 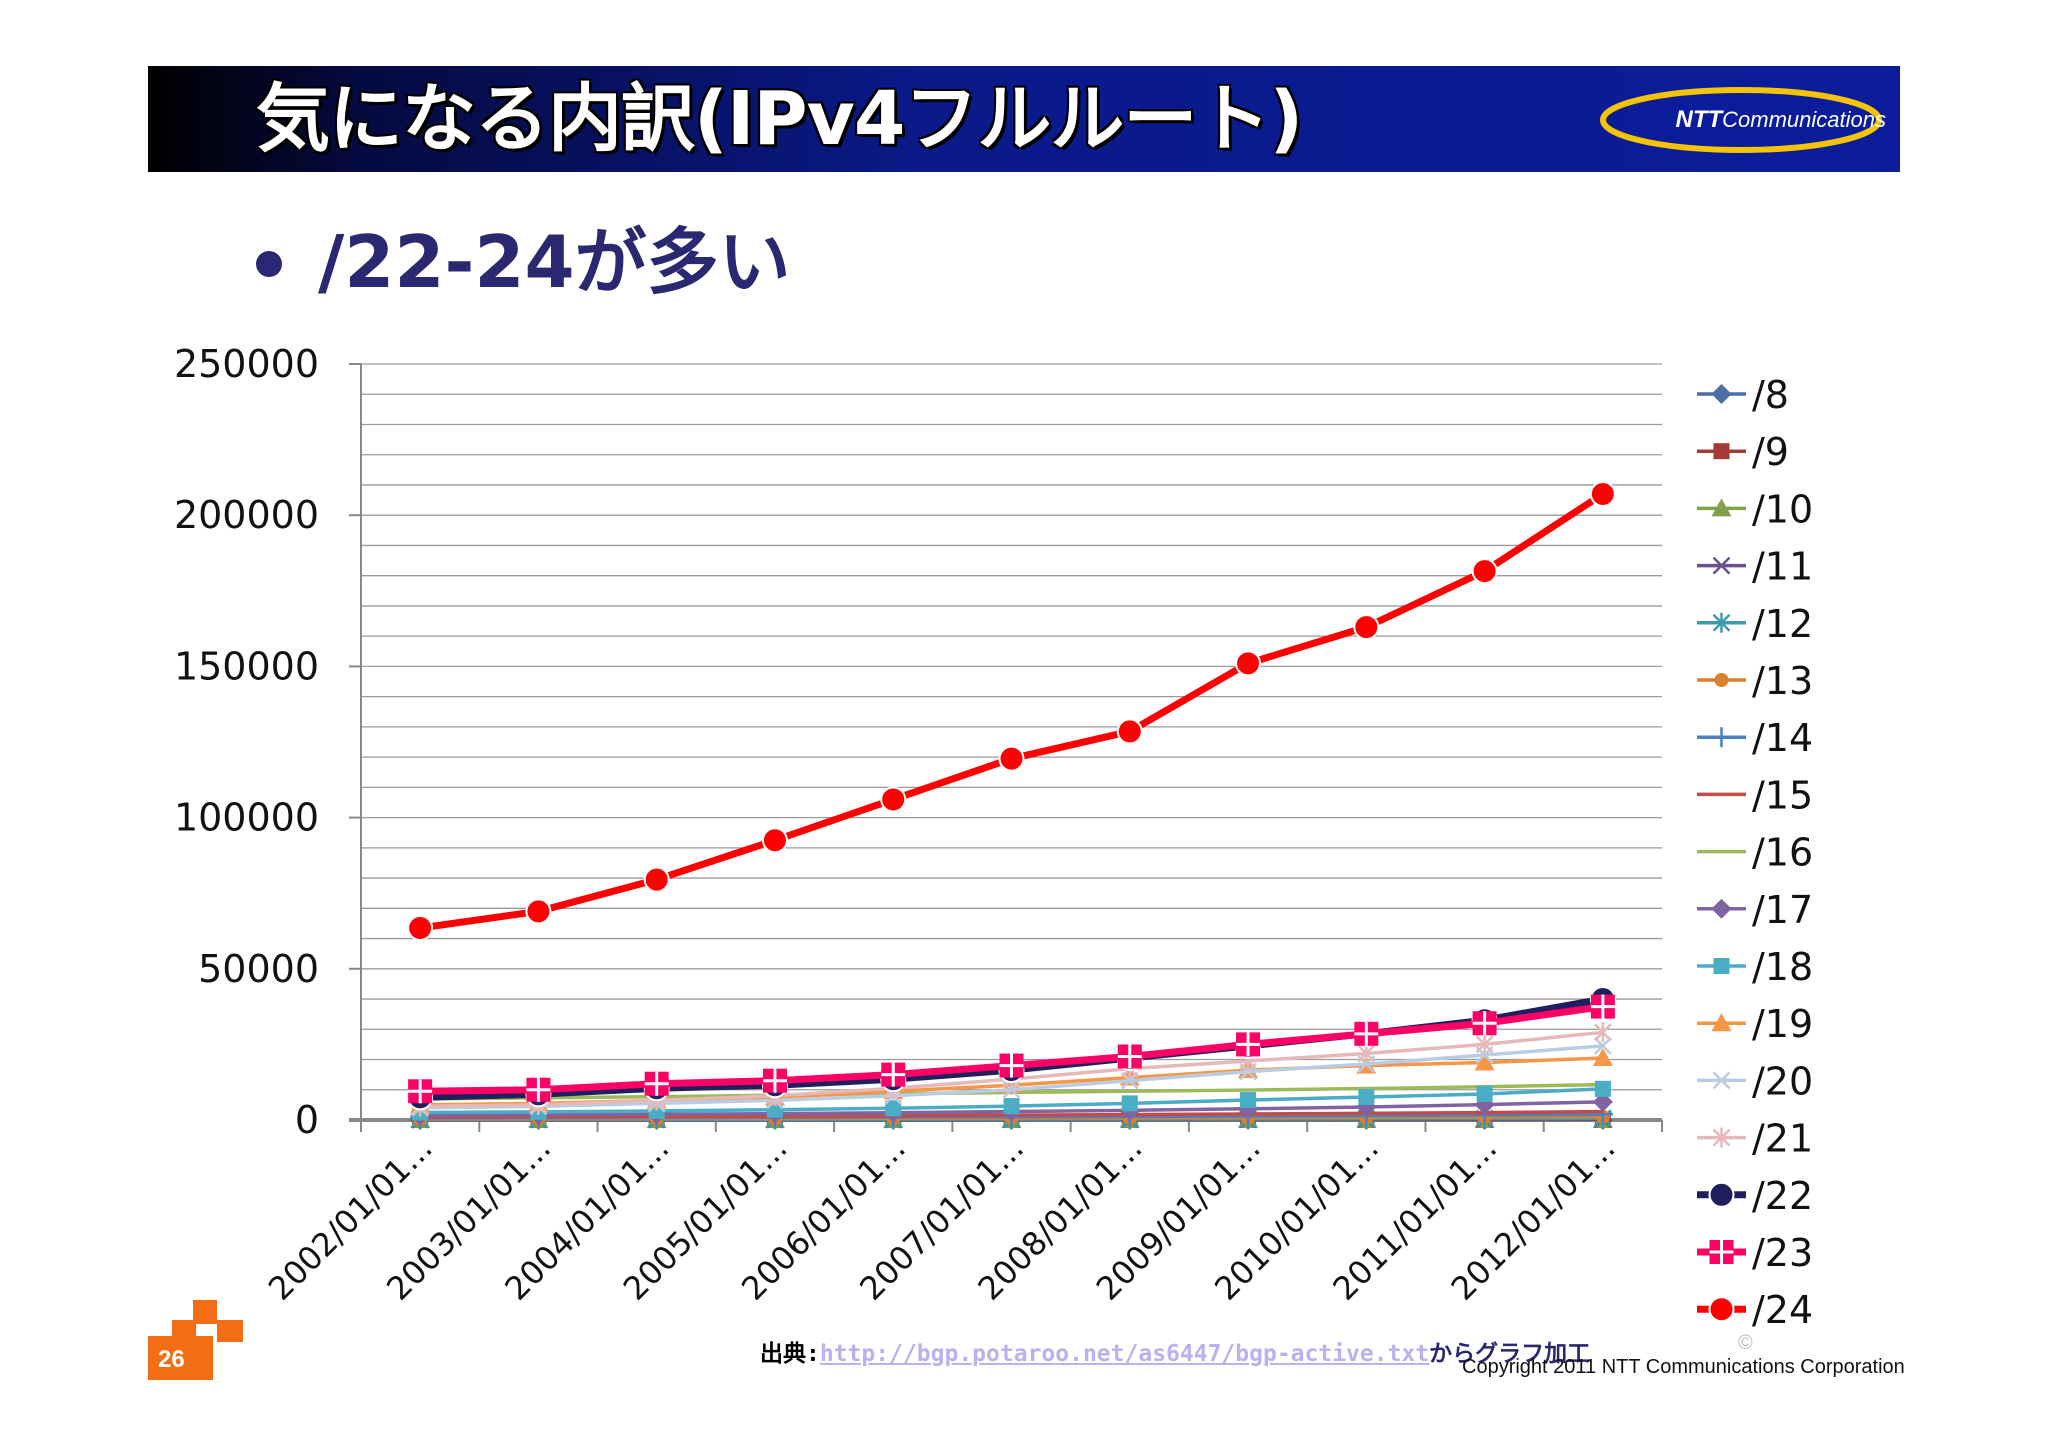 I want to click on source-tail: からグラフ加工, so click(x=1510, y=1354).